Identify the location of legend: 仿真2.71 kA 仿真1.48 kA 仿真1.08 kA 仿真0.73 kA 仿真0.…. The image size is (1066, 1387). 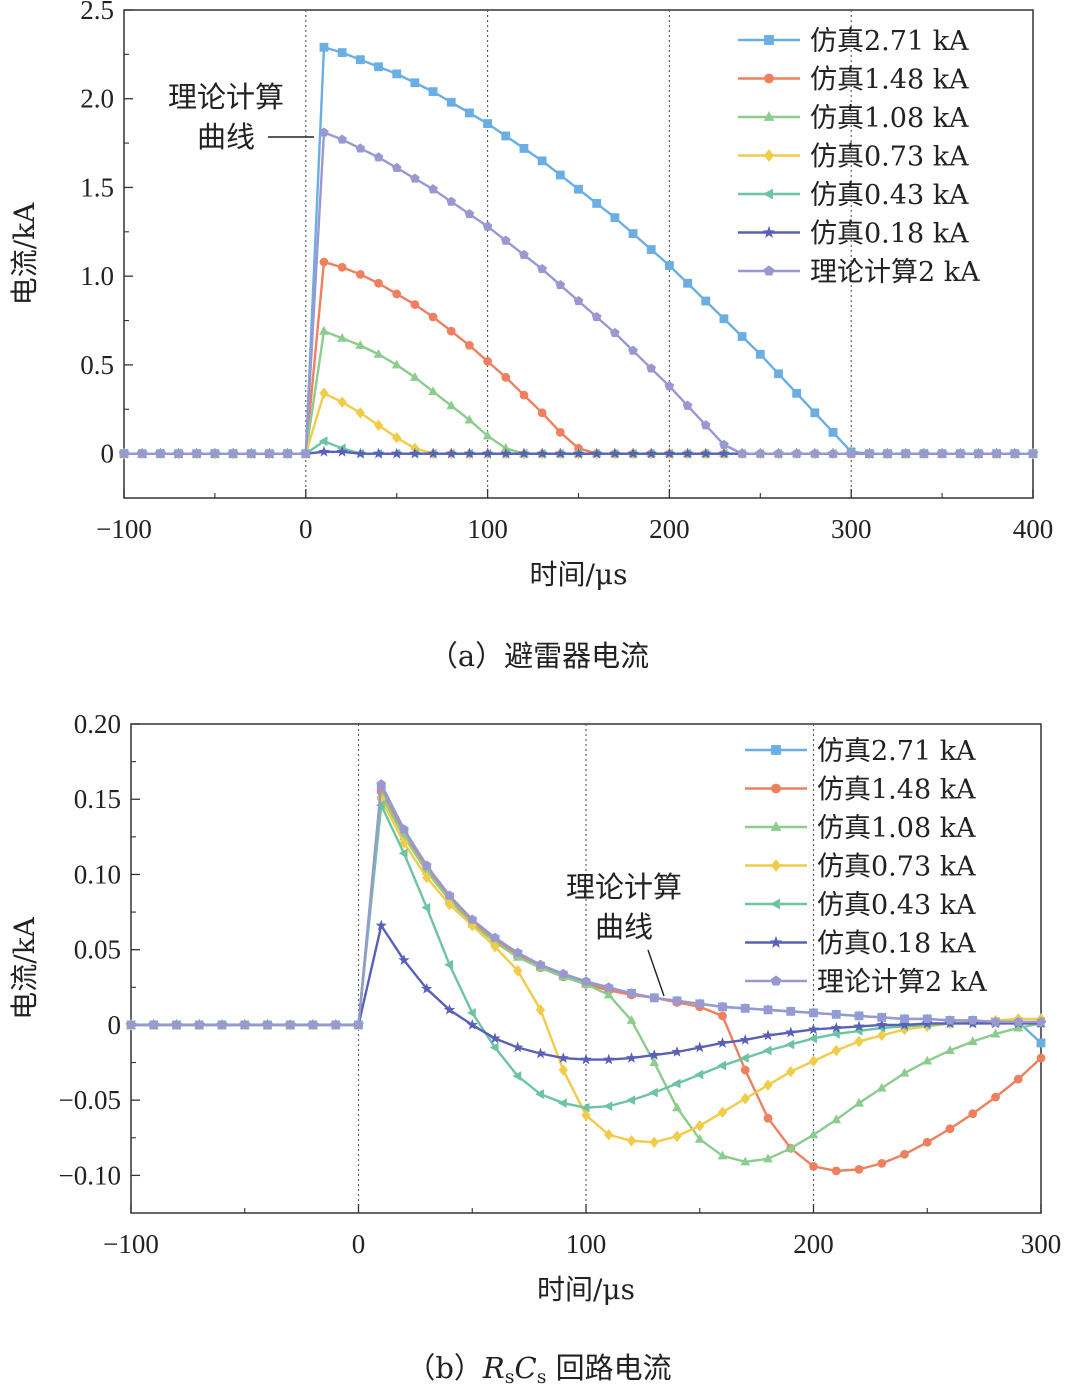
(866, 867).